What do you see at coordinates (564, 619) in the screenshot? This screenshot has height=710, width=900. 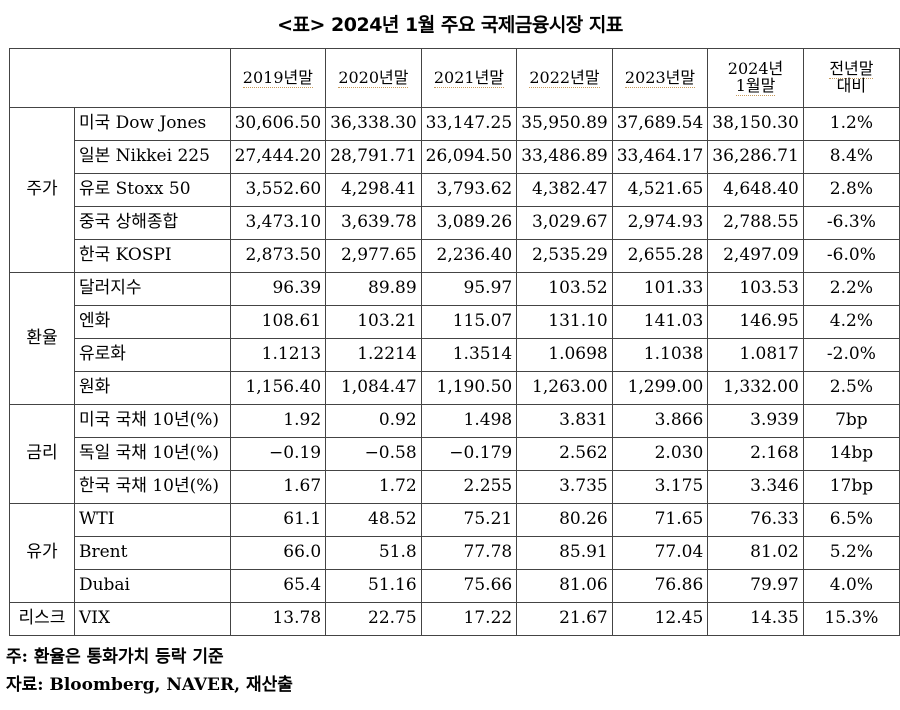 I see `cell-2022: 21.67` at bounding box center [564, 619].